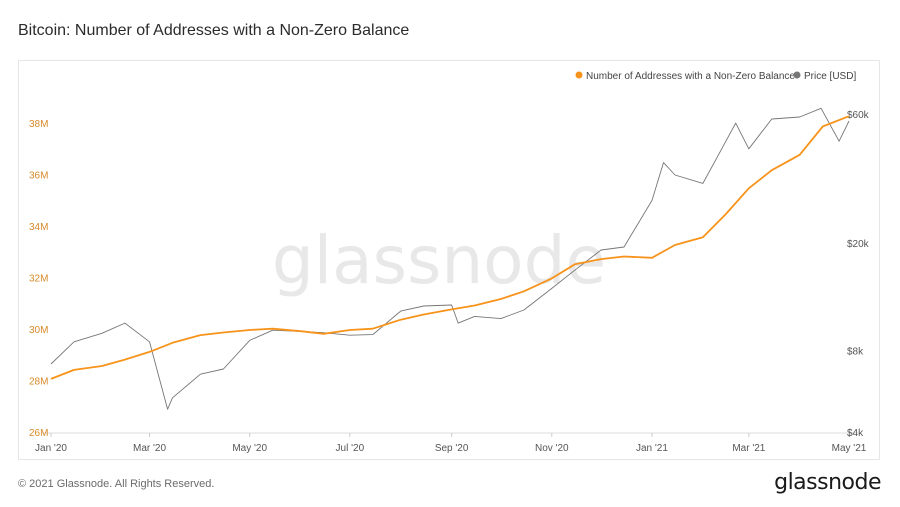  Describe the element at coordinates (350, 448) in the screenshot. I see `x-tick-label: Jul '20` at that location.